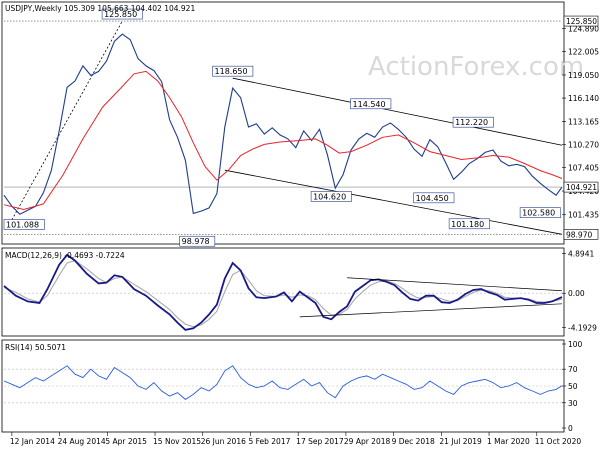 The height and width of the screenshot is (450, 600). I want to click on annotation-text: 101.088, so click(22, 225).